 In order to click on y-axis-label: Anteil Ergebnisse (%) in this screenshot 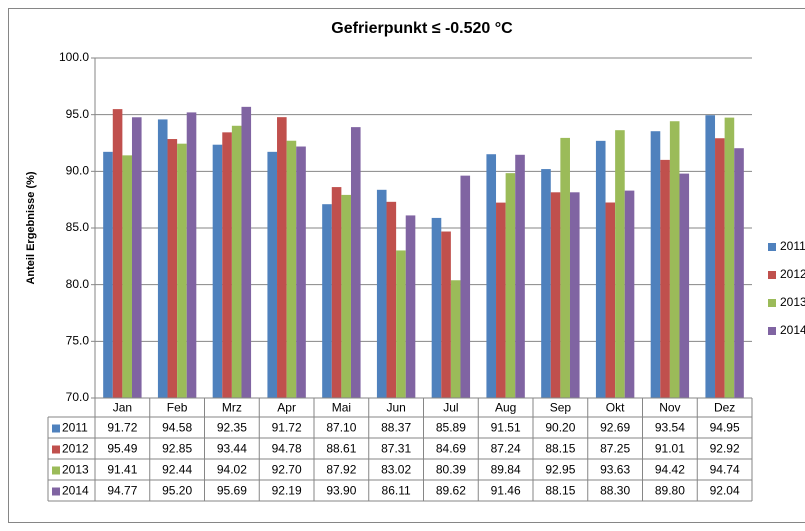, I will do `click(31, 227)`.